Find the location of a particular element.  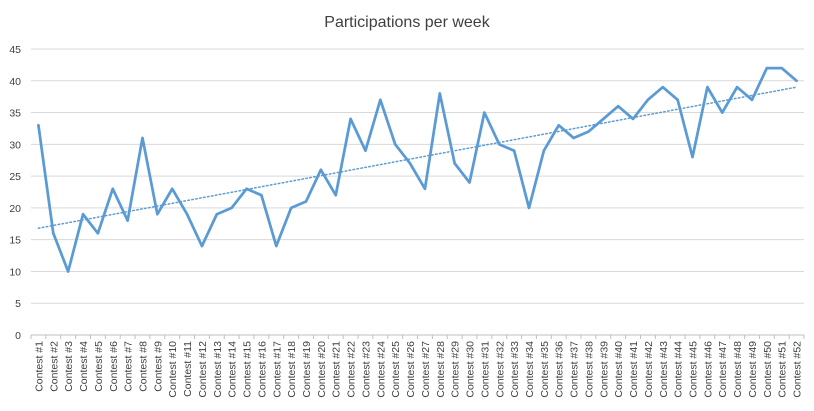

y-tick-label: 40 is located at coordinates (15, 82).